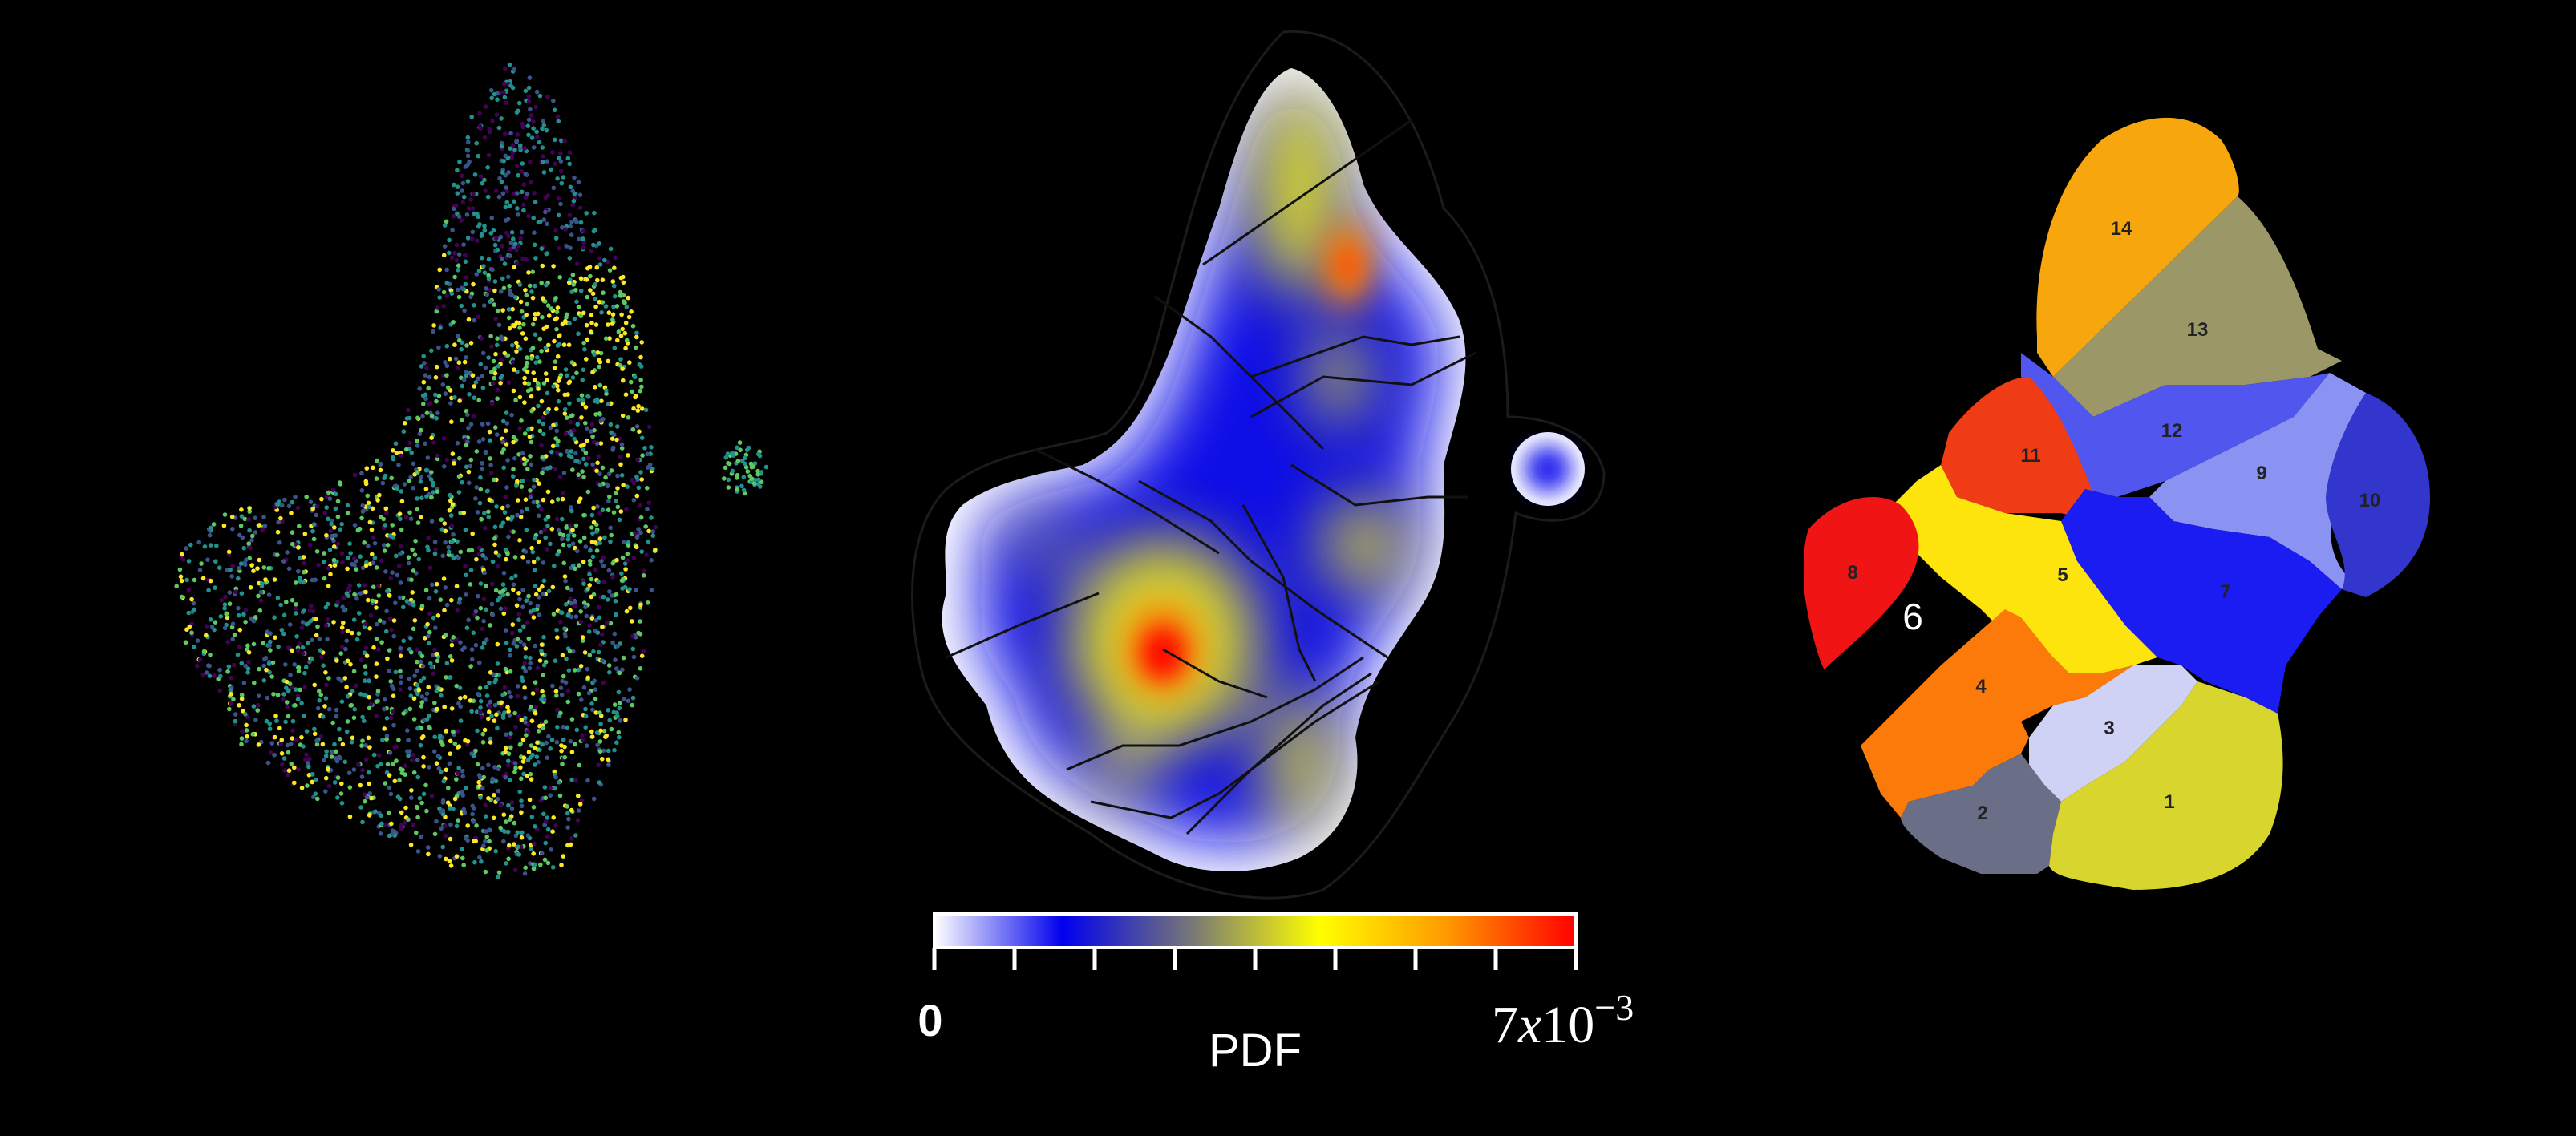 Image resolution: width=2576 pixels, height=1136 pixels. I want to click on cluster-label-4: 4, so click(1981, 686).